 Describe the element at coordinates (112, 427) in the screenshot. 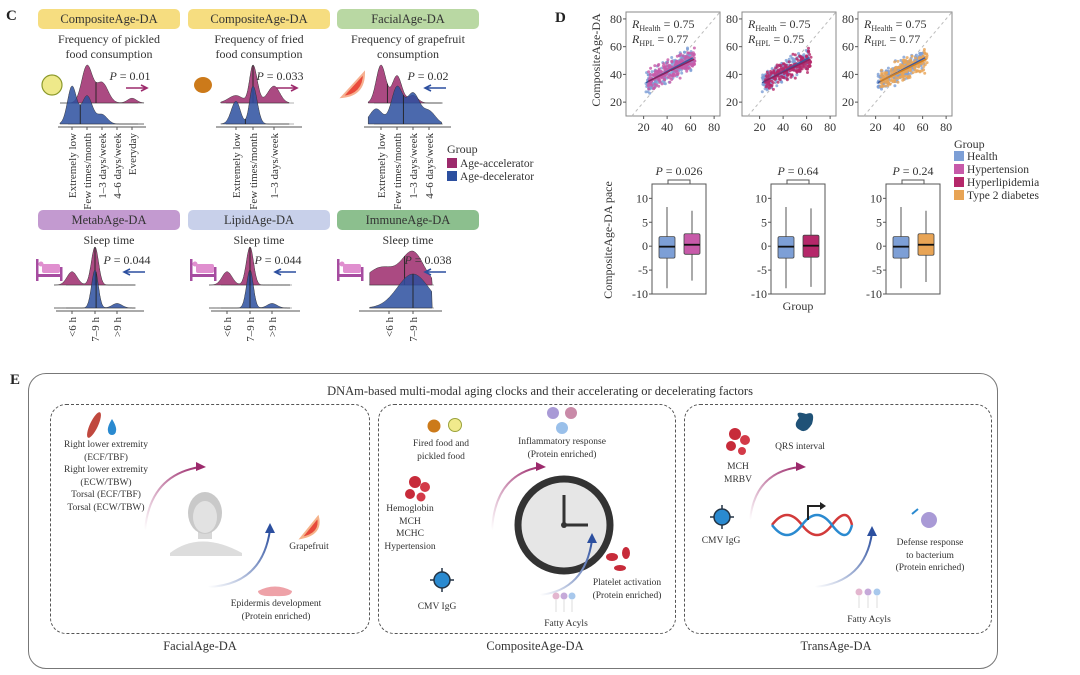

I see `water-drop-icon` at that location.